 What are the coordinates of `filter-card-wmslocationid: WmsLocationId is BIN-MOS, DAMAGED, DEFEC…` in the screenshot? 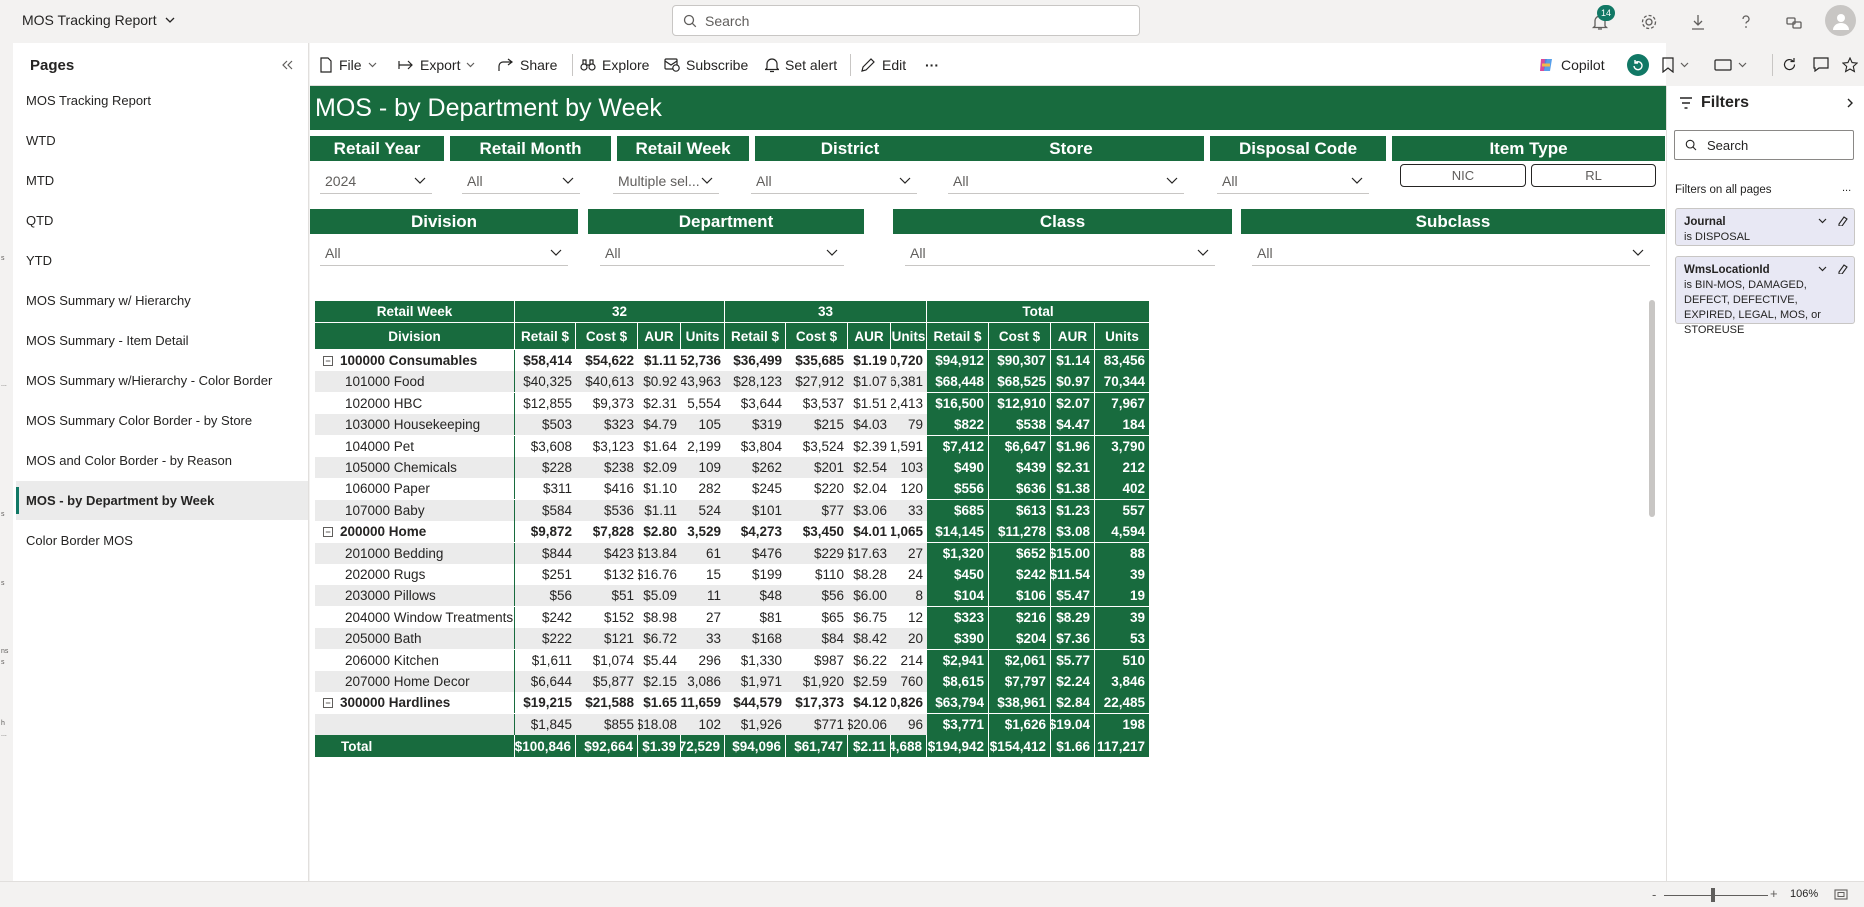 It's located at (1765, 296).